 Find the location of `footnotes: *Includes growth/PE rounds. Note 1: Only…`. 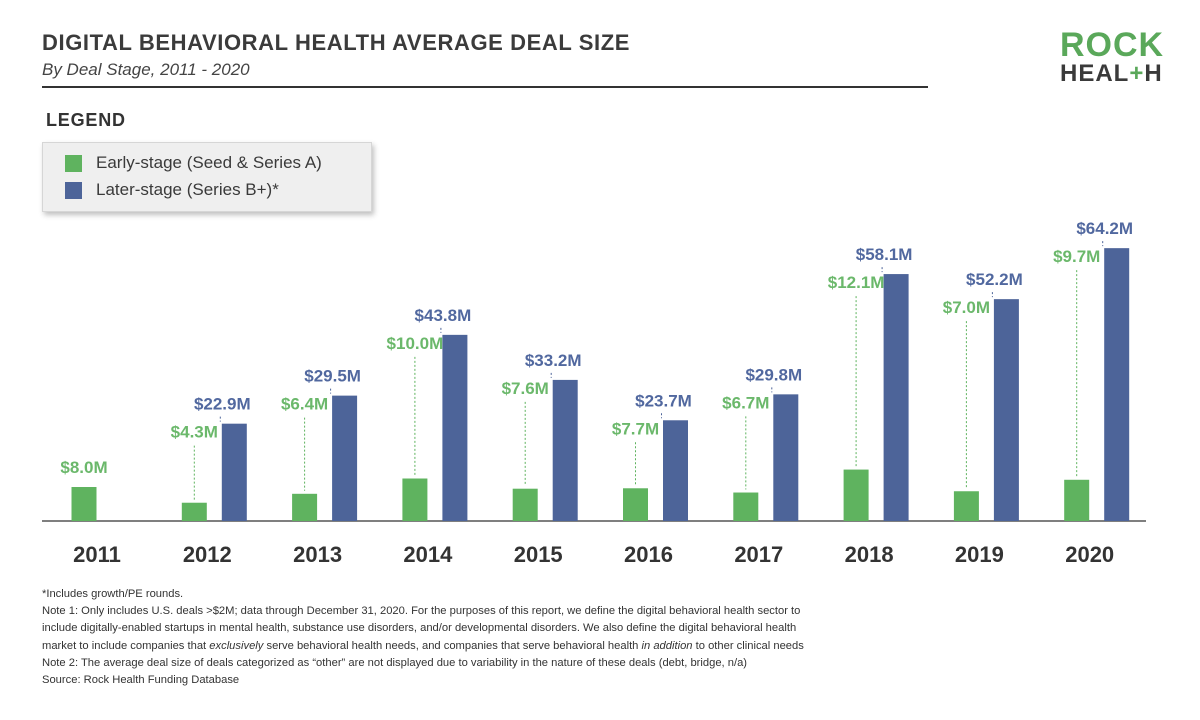

footnotes: *Includes growth/PE rounds. Note 1: Only… is located at coordinates (602, 637).